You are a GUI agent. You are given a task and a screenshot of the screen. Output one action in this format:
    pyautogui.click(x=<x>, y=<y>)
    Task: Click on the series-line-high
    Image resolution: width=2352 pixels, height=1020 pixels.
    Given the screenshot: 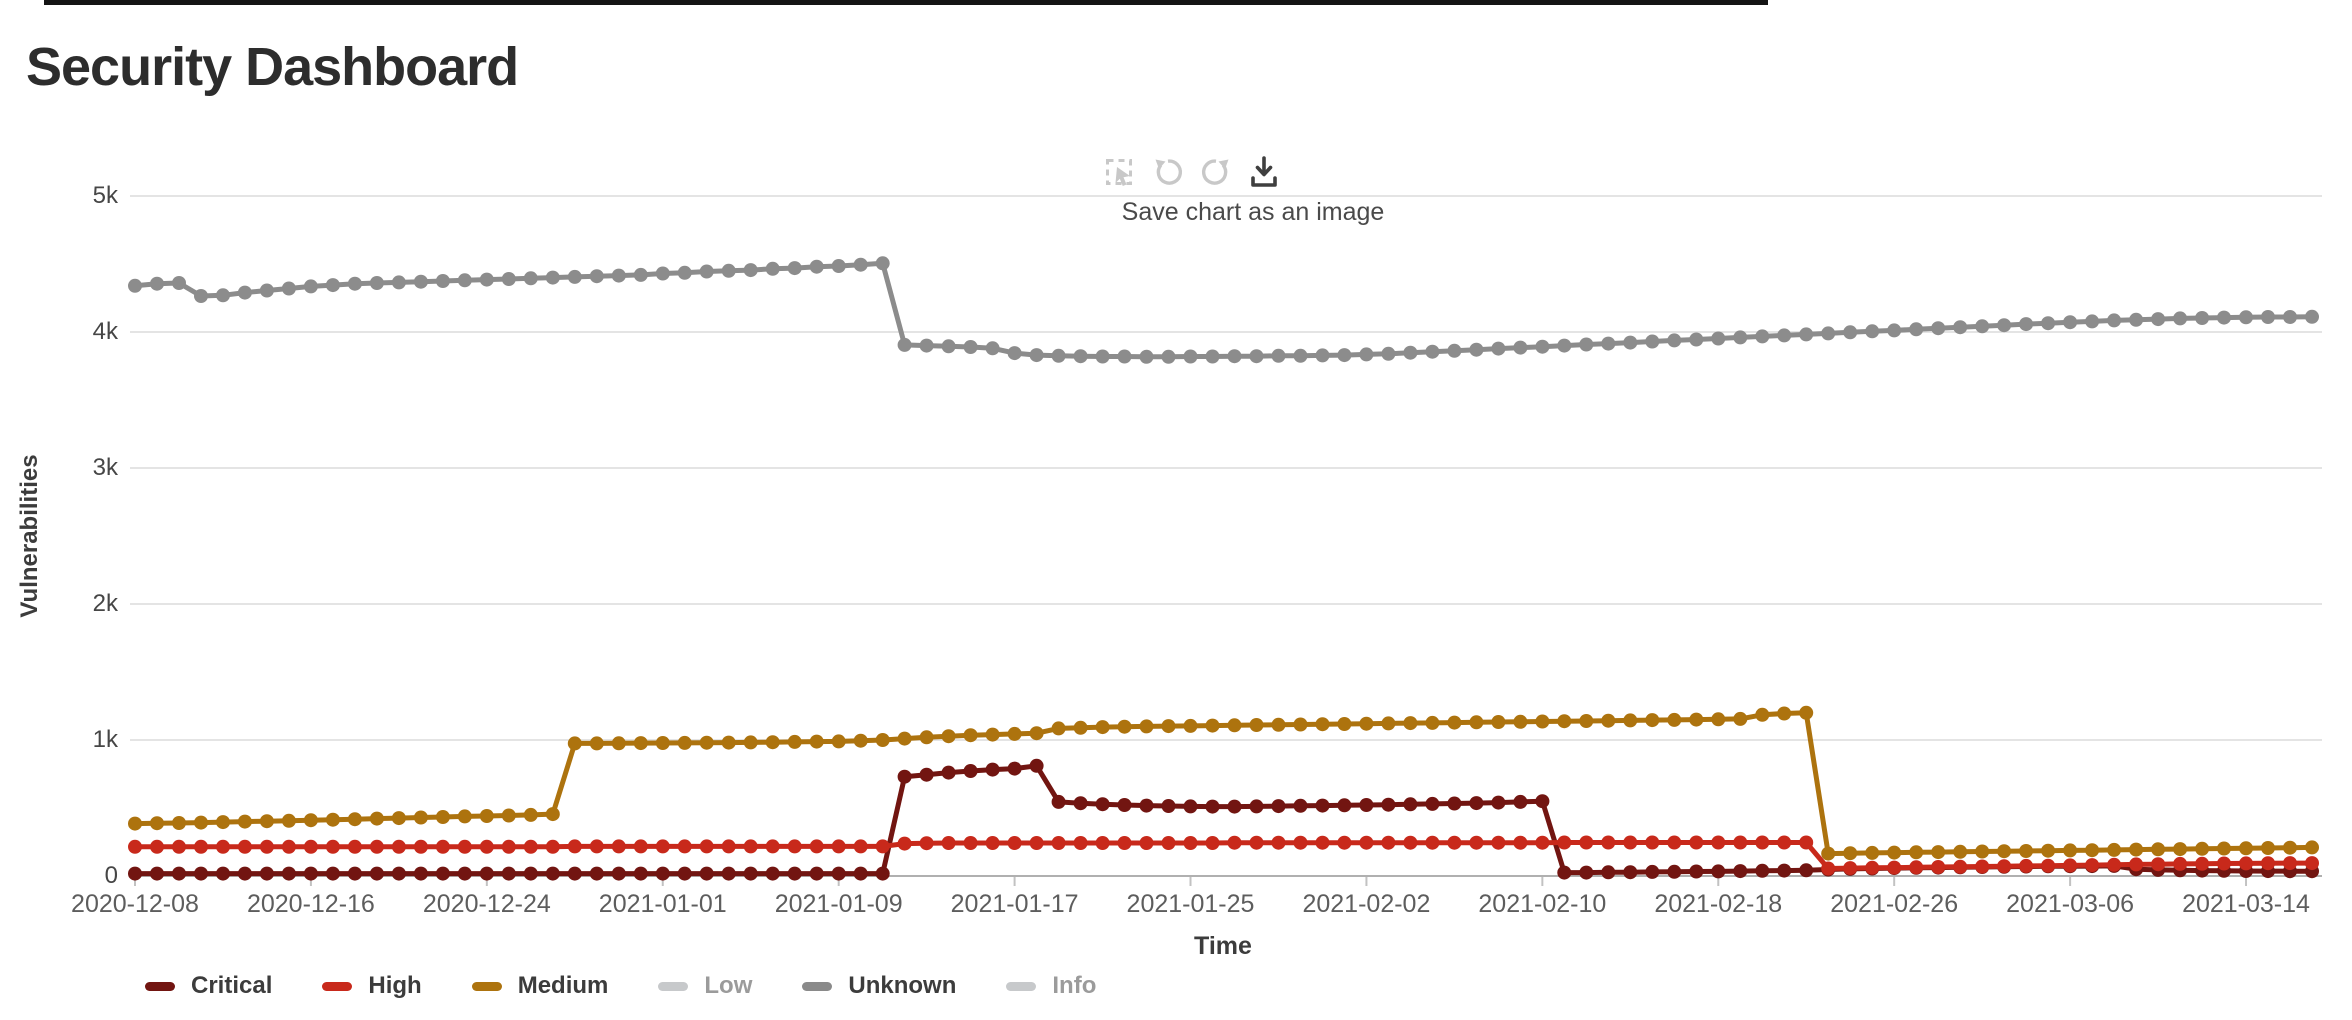 What is the action you would take?
    pyautogui.click(x=1223, y=855)
    